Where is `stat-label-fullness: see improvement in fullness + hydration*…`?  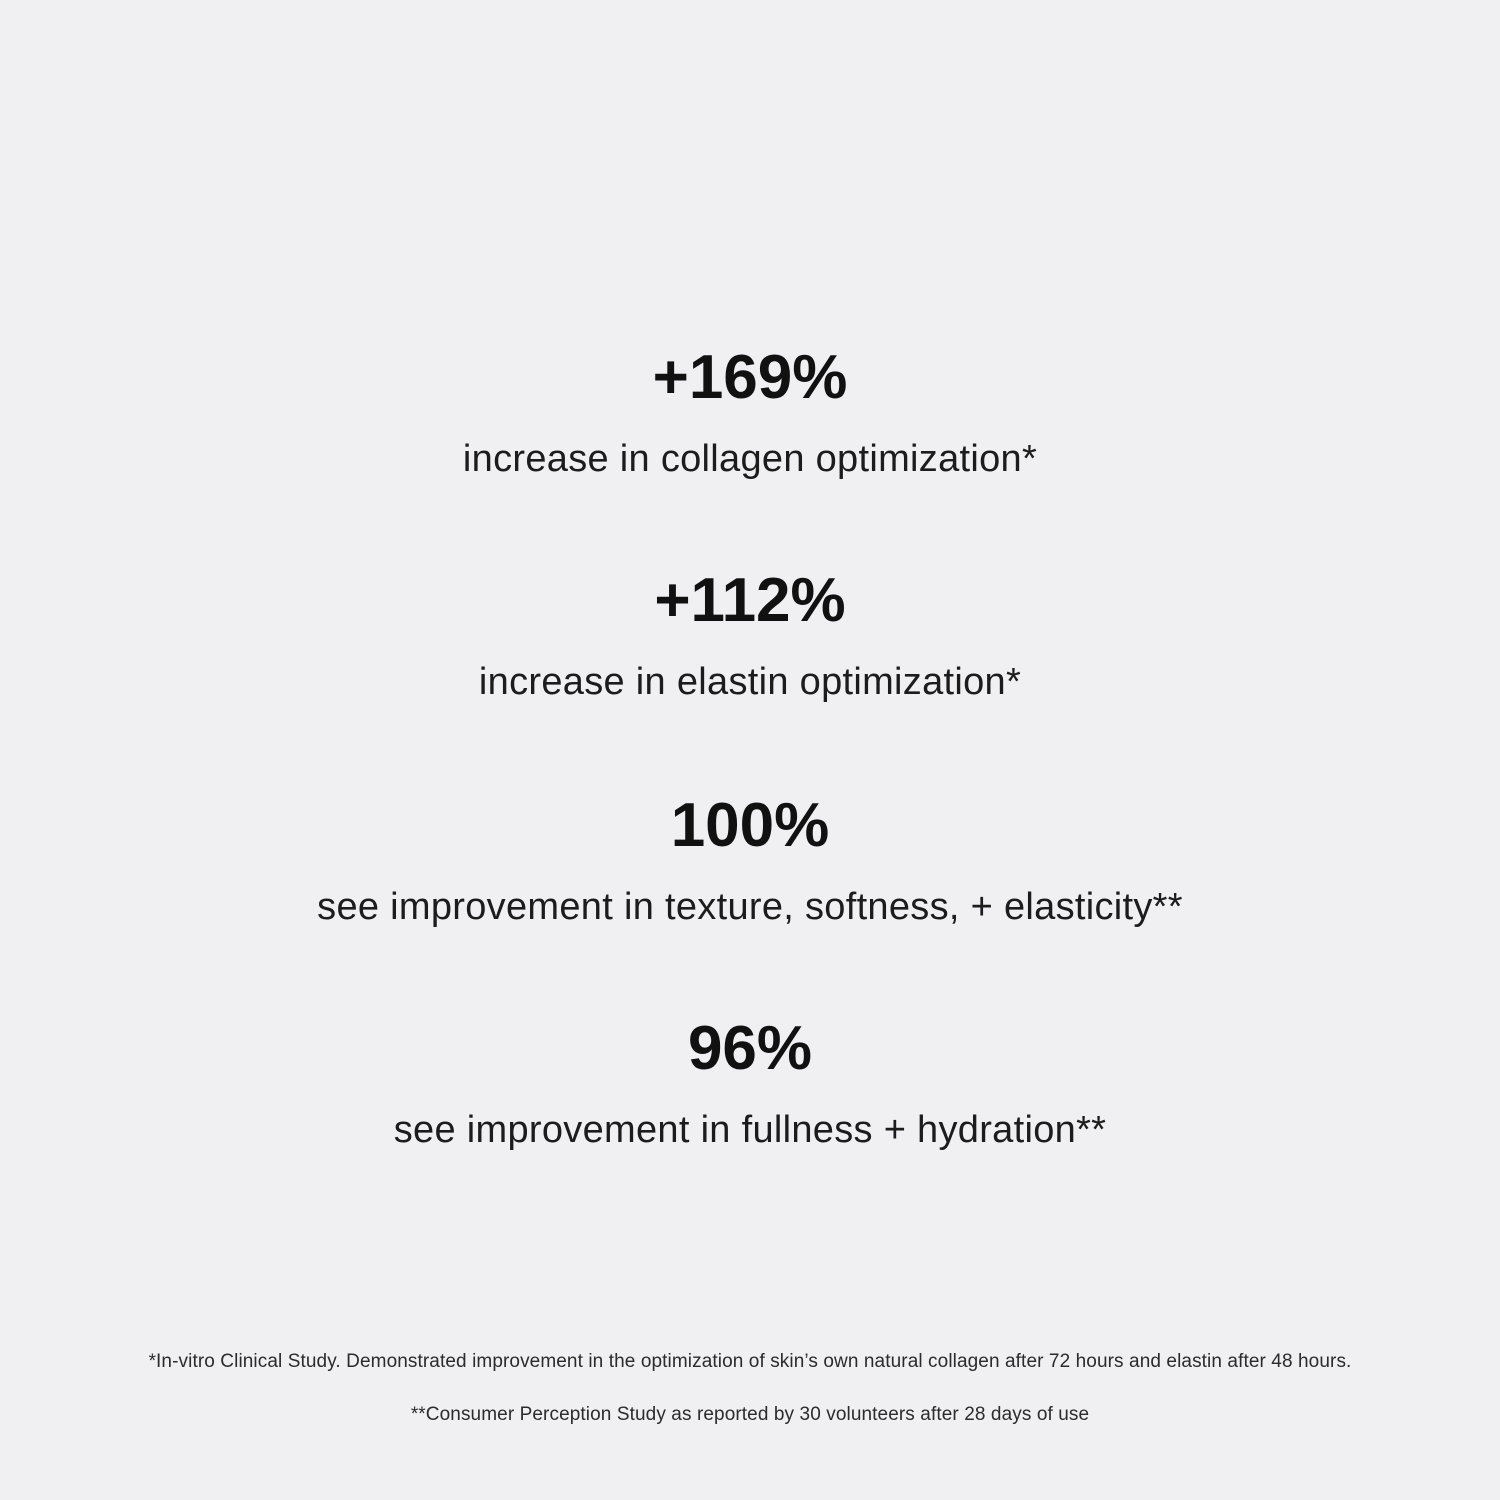
stat-label-fullness: see improvement in fullness + hydration*… is located at coordinates (750, 1130).